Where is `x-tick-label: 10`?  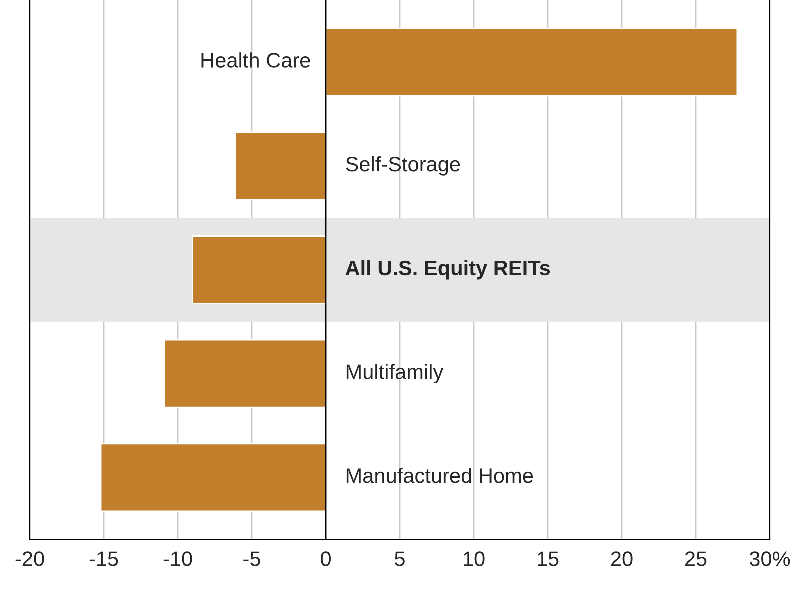
x-tick-label: 10 is located at coordinates (474, 559).